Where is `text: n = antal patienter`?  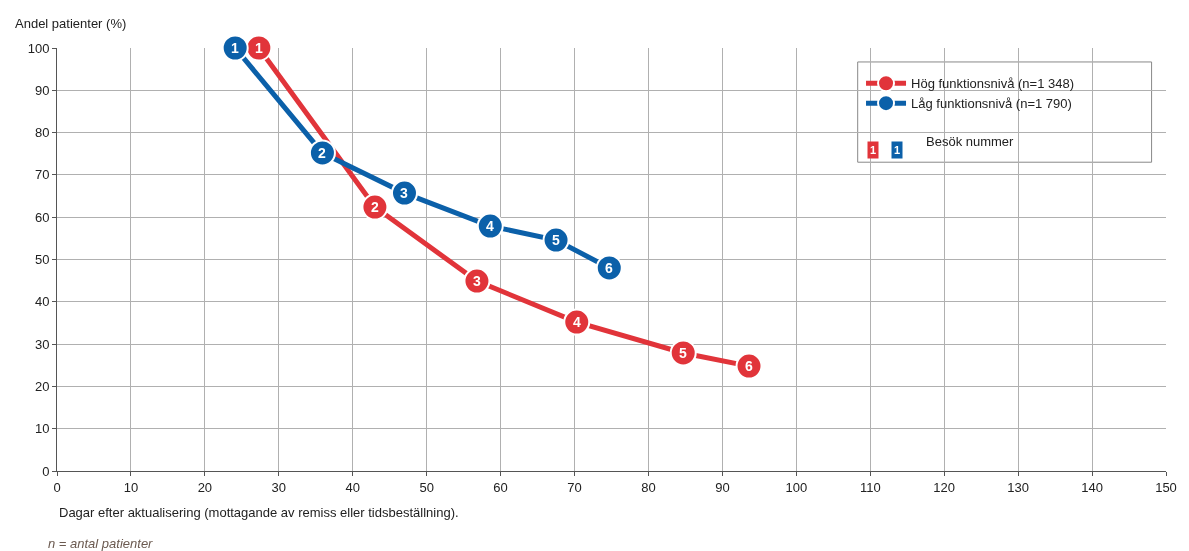 text: n = antal patienter is located at coordinates (101, 543).